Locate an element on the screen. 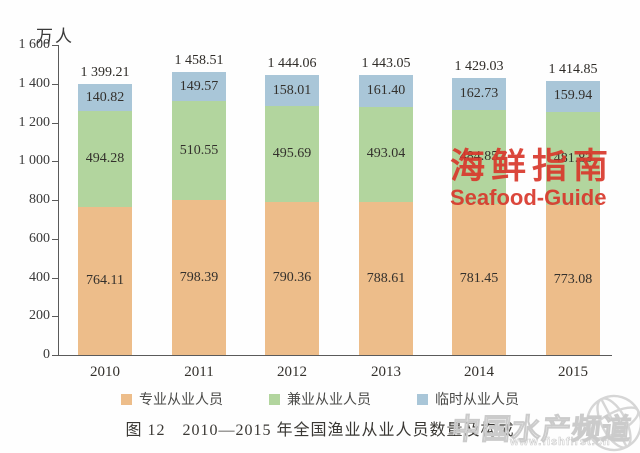 The width and height of the screenshot is (640, 453). legend-label-professional: 专业从业人员 is located at coordinates (181, 400).